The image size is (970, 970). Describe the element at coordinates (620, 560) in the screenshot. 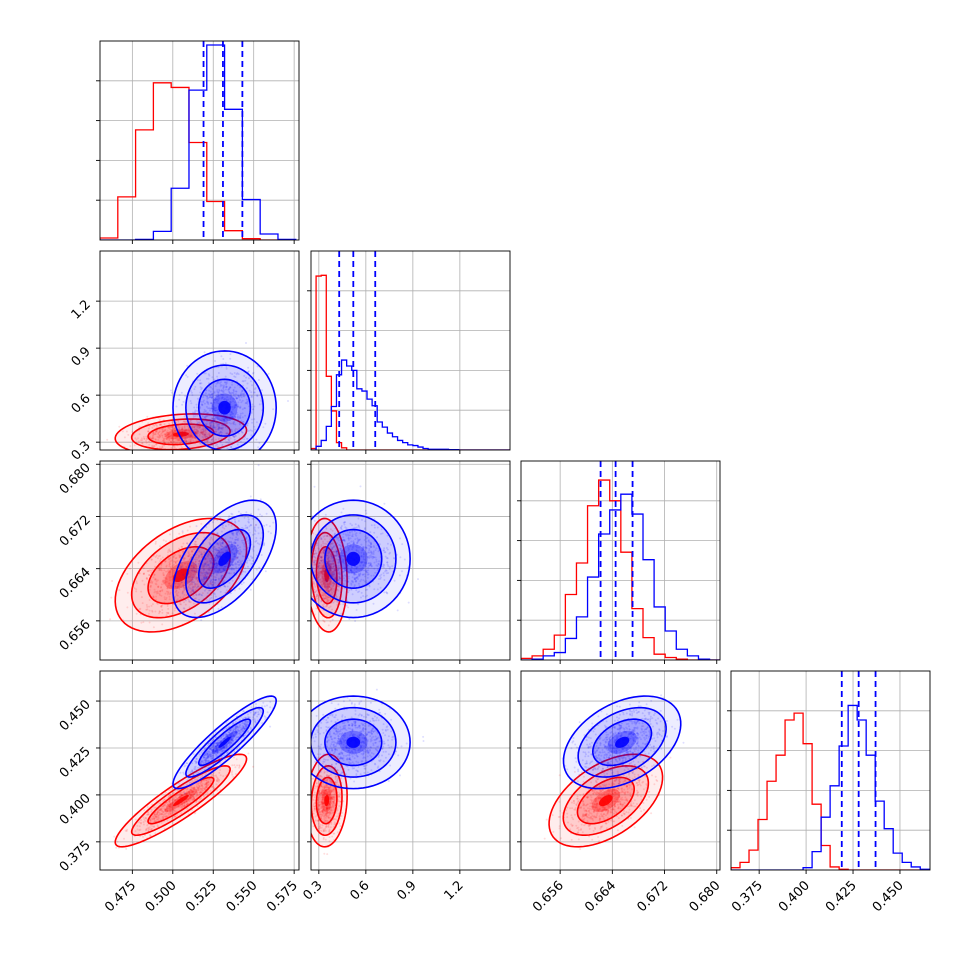

I see `panel-grid` at that location.